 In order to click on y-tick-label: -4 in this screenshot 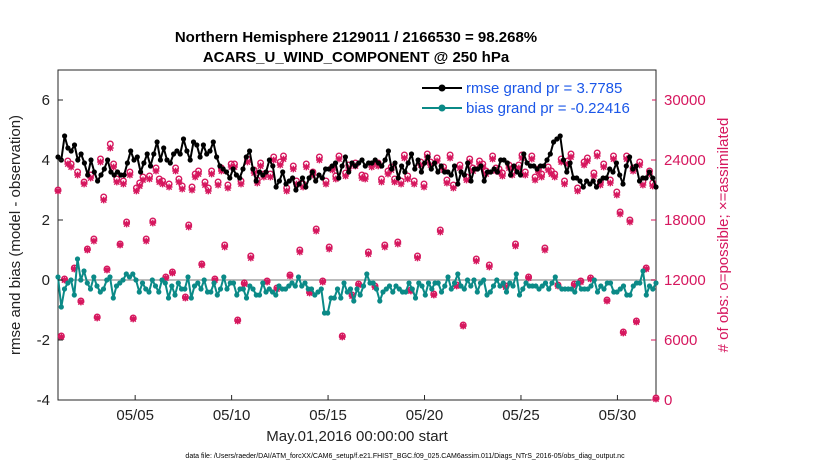, I will do `click(43, 400)`.